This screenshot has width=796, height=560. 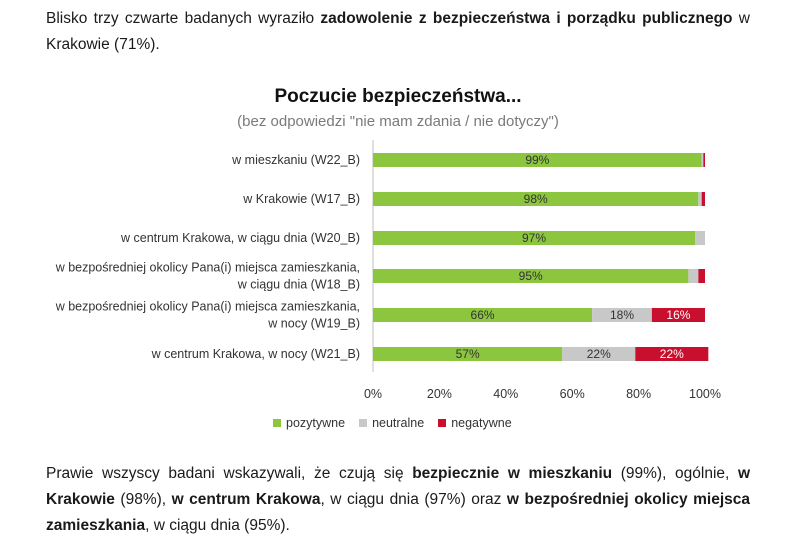 I want to click on category-label: w centrum Krakowa, w nocy (W21_B), so click(x=255, y=354).